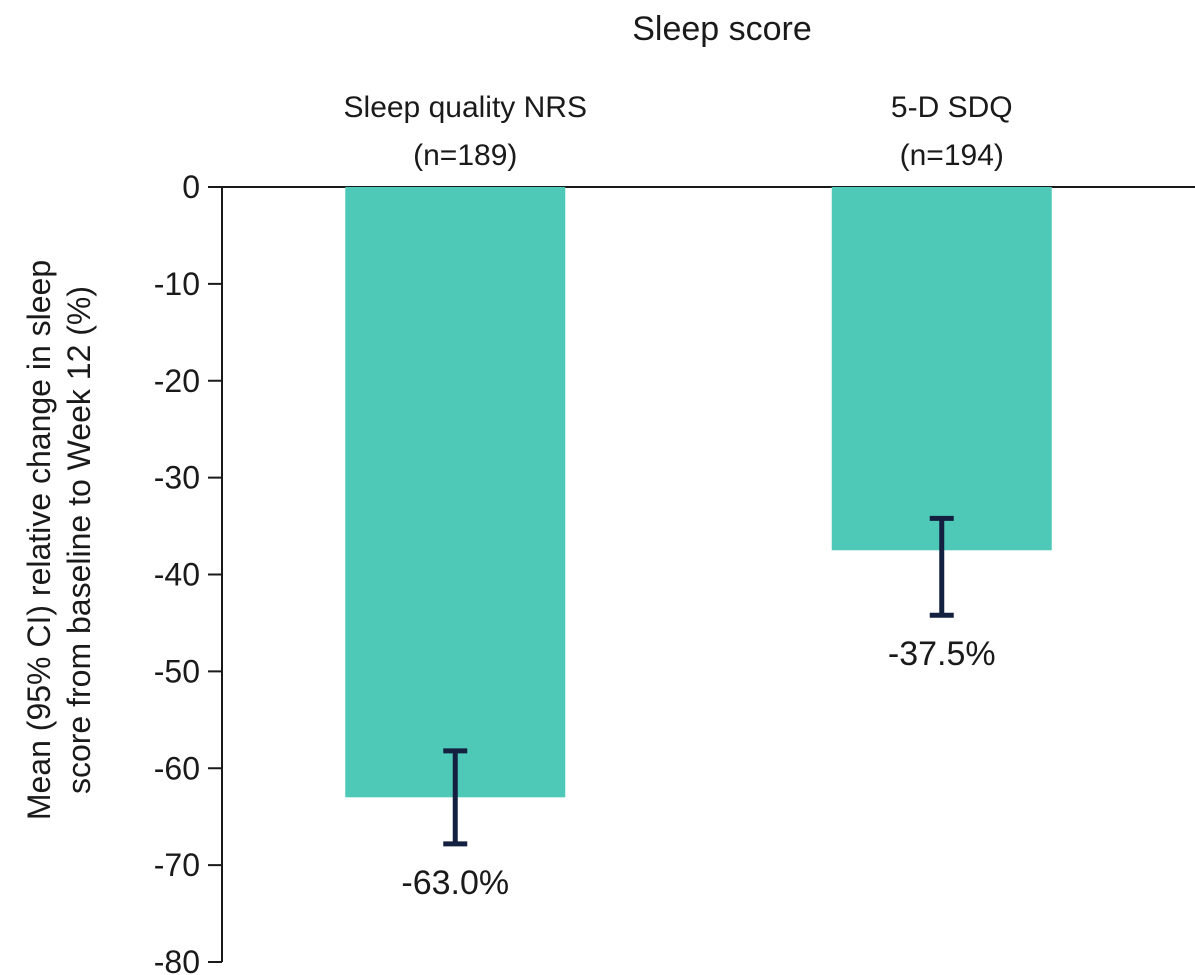  Describe the element at coordinates (177, 865) in the screenshot. I see `y-tick-label: -70` at that location.